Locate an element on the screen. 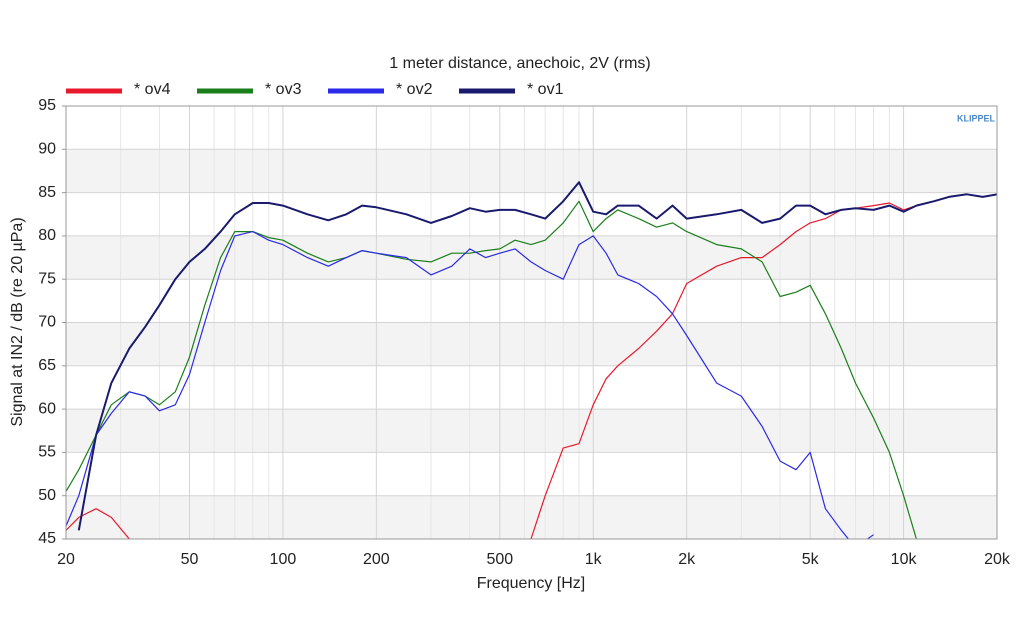  y-tick-label: 60 is located at coordinates (47, 408).